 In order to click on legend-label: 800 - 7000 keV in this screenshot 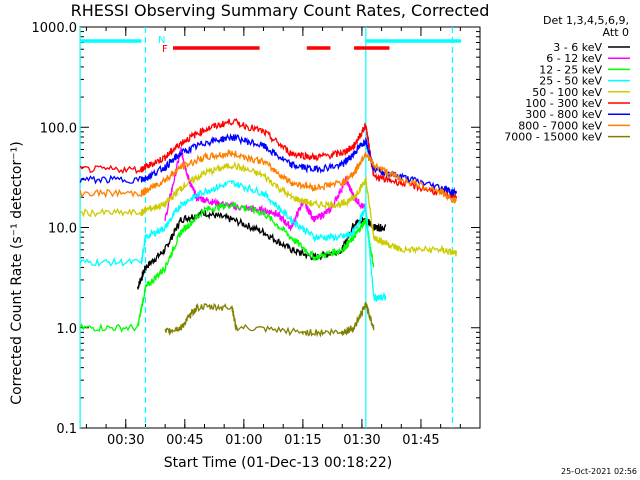, I will do `click(560, 125)`.